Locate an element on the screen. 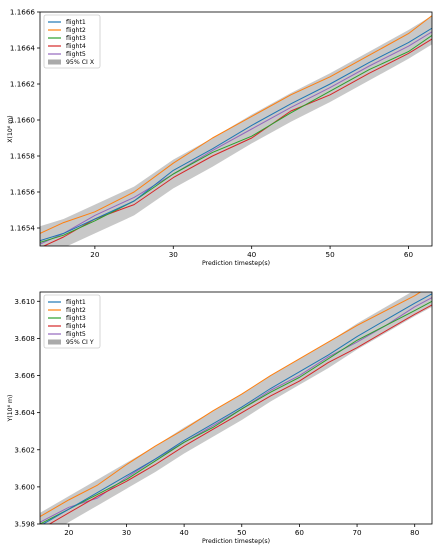  y-tick-label: 1.1660 is located at coordinates (23, 120).